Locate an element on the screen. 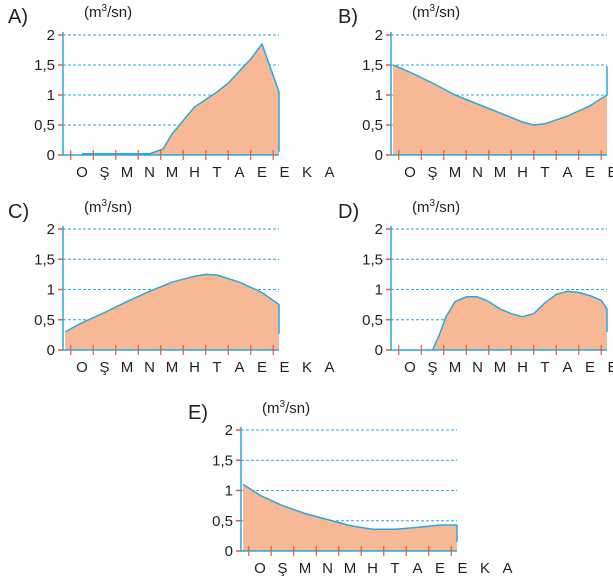 This screenshot has height=577, width=613. chart-panel: 00,511,52OŞMNMHTAEEKAB)(m3/sn) is located at coordinates (475, 92).